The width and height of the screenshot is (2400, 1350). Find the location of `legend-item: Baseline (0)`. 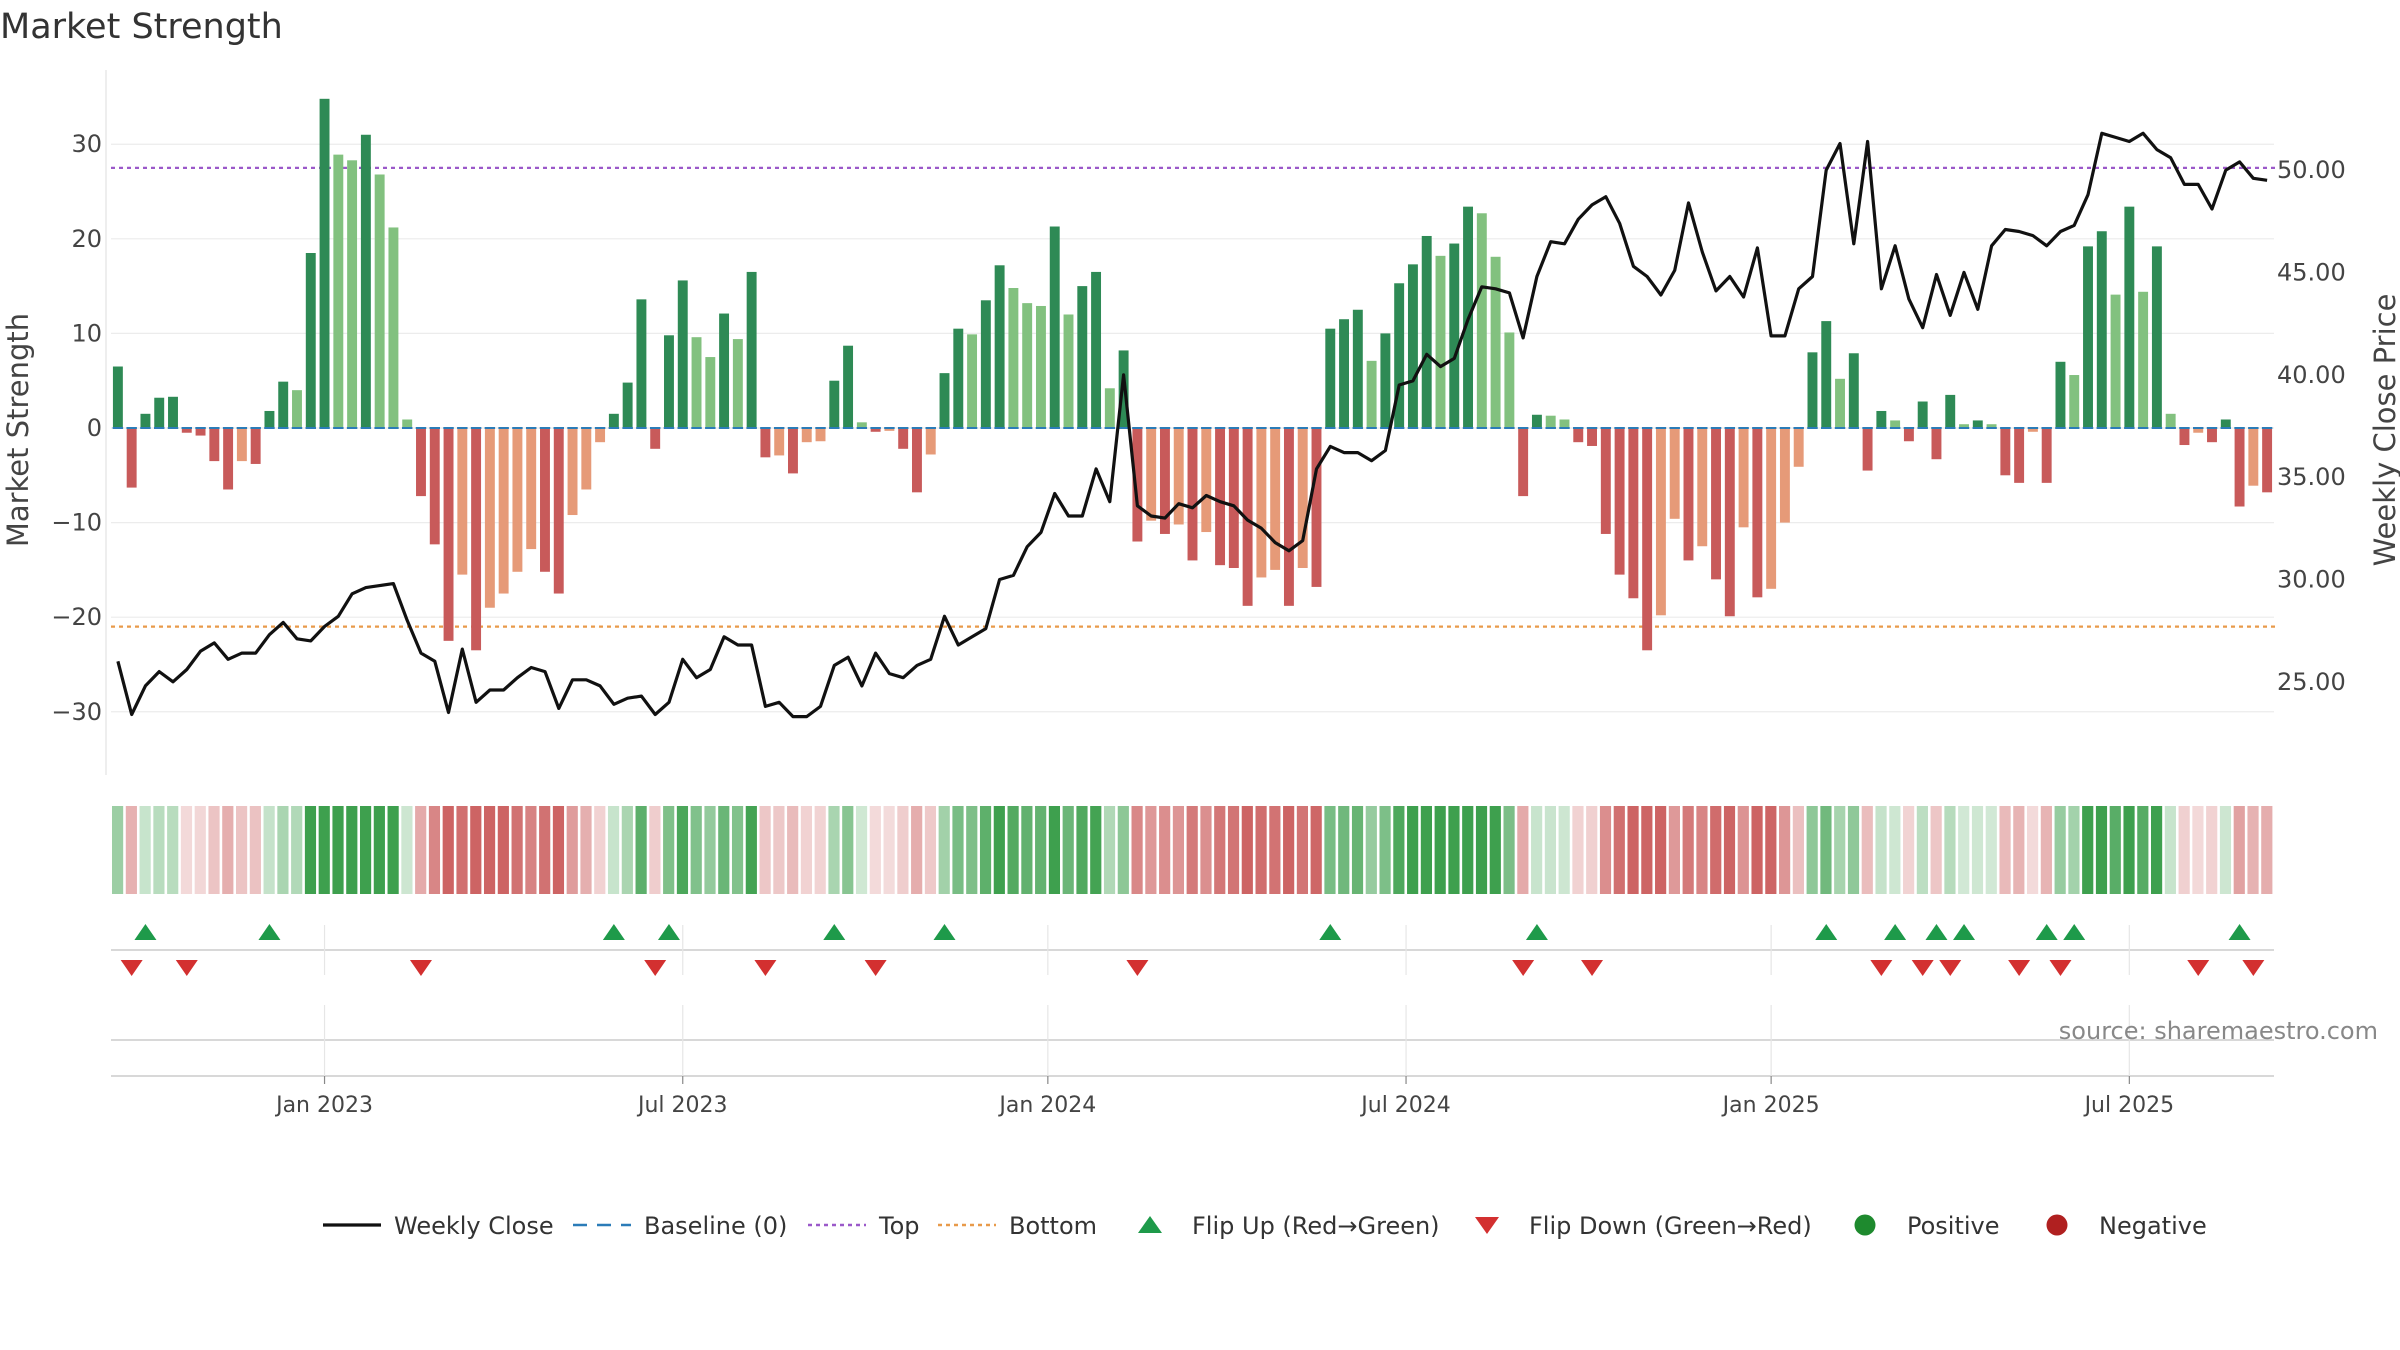

legend-item: Baseline (0) is located at coordinates (680, 1226).